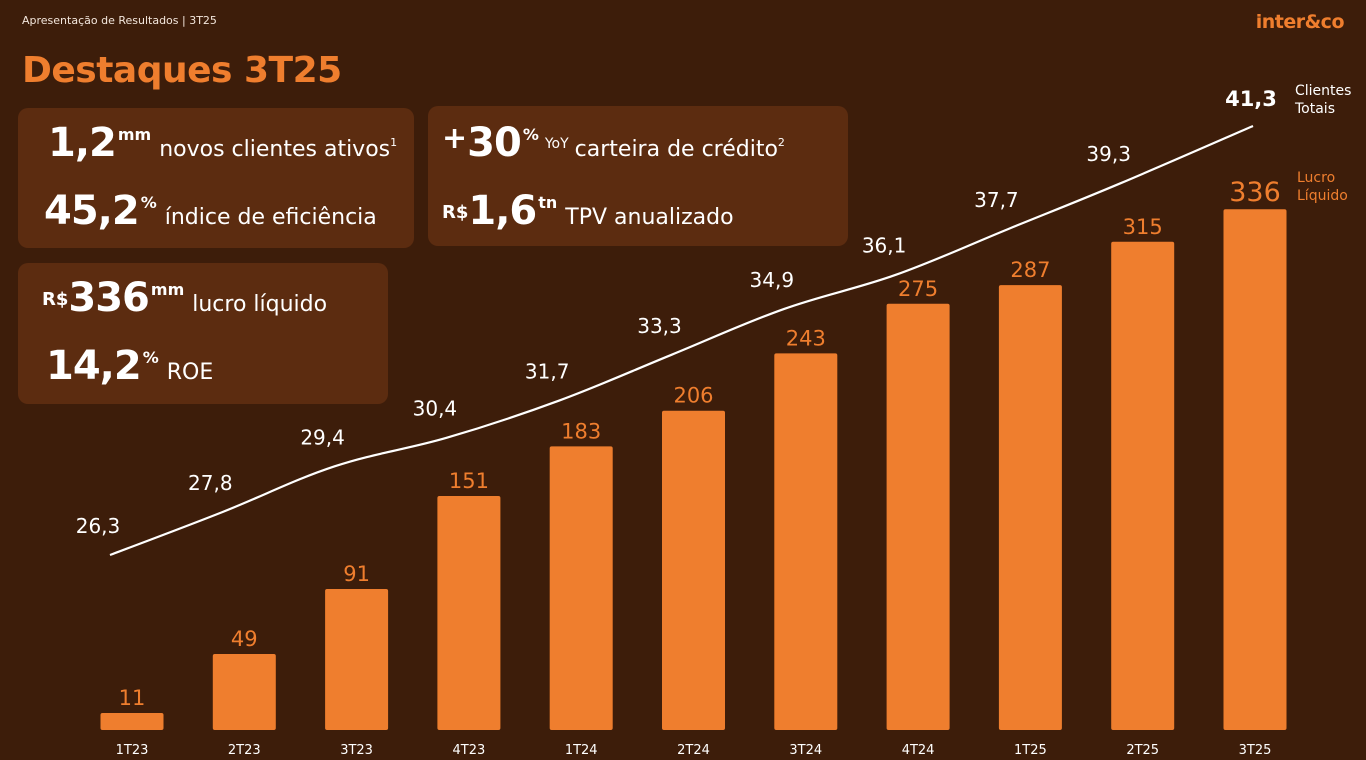  I want to click on x-tick-label: 3T24, so click(805, 750).